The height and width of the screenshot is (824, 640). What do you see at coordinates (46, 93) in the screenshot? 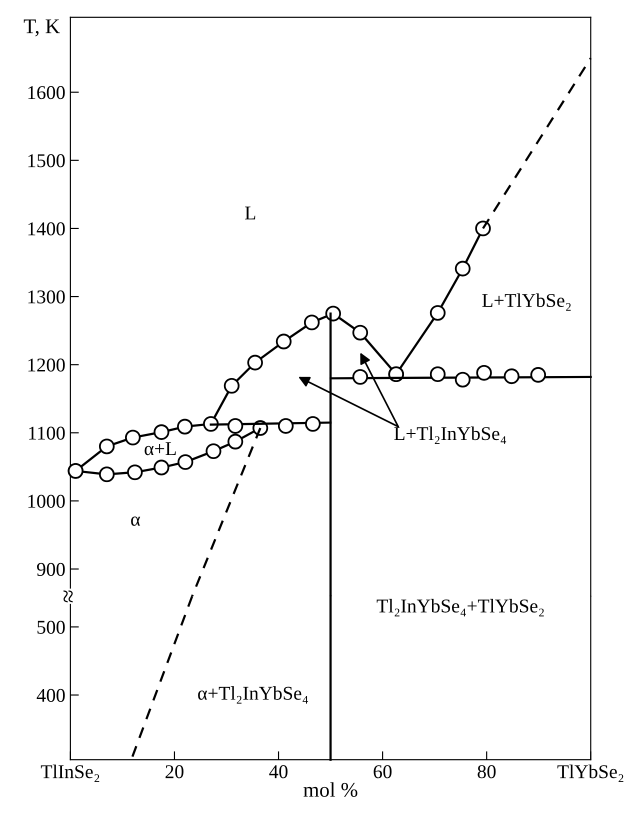
I see `y-tick-label: 1600` at bounding box center [46, 93].